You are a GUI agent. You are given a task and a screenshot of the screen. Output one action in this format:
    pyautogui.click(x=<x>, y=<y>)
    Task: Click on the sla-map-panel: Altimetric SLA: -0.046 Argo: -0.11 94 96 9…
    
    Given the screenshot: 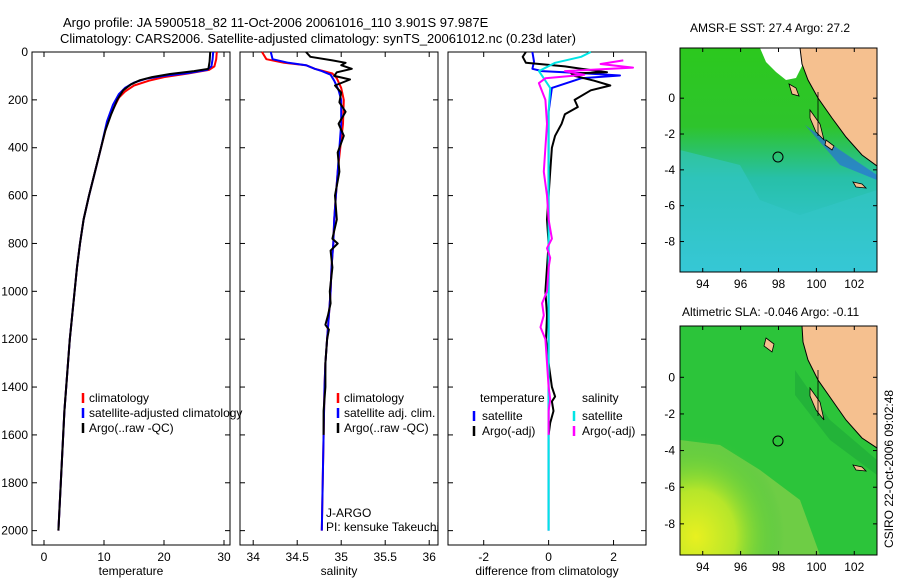 What is the action you would take?
    pyautogui.click(x=771, y=439)
    